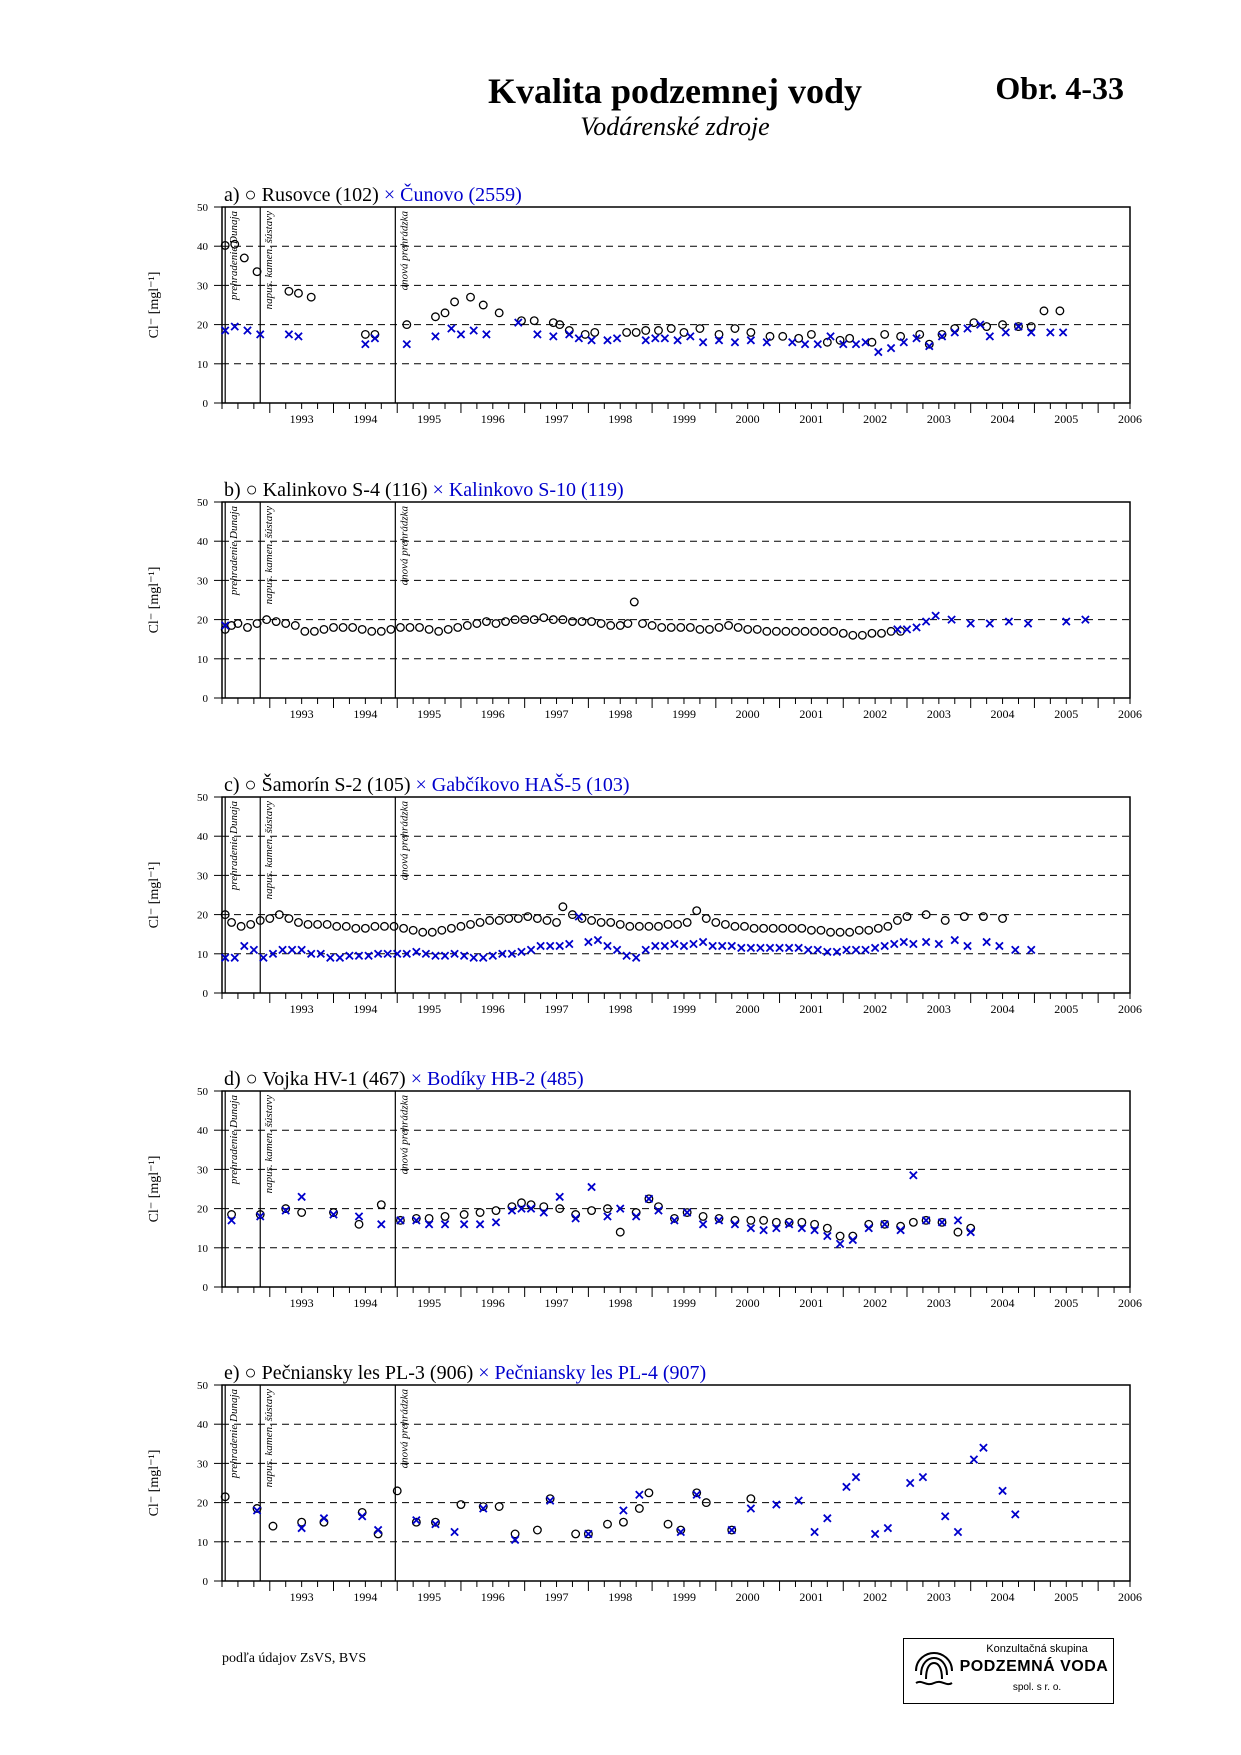 This screenshot has height=1755, width=1241. Describe the element at coordinates (365, 1303) in the screenshot. I see `x-tick-label: 1994` at that location.